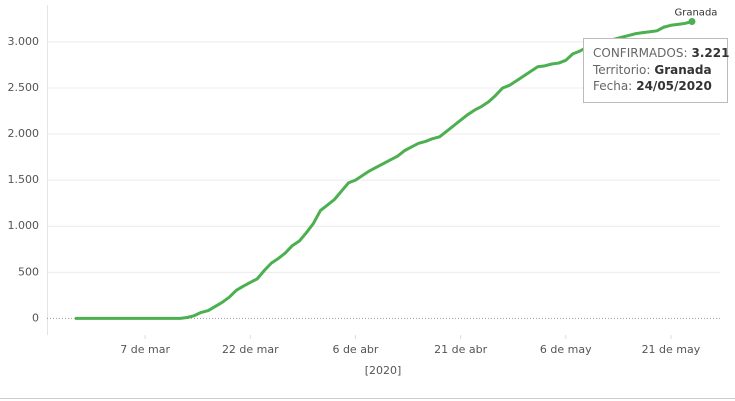 The height and width of the screenshot is (401, 735). What do you see at coordinates (383, 370) in the screenshot?
I see `x-axis-label: [2020]` at bounding box center [383, 370].